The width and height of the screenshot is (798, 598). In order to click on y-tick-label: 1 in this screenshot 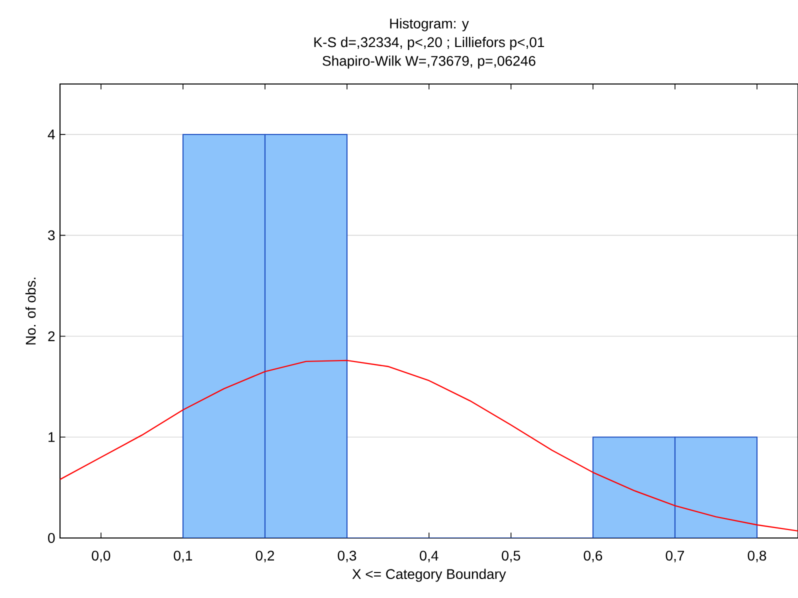, I will do `click(51, 437)`.